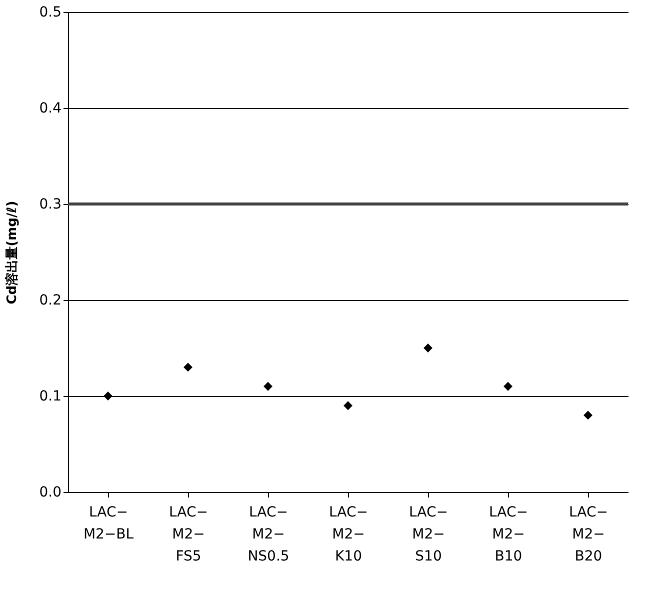 This screenshot has width=669, height=607. Describe the element at coordinates (50, 492) in the screenshot. I see `y-tick-label: 0.0` at that location.